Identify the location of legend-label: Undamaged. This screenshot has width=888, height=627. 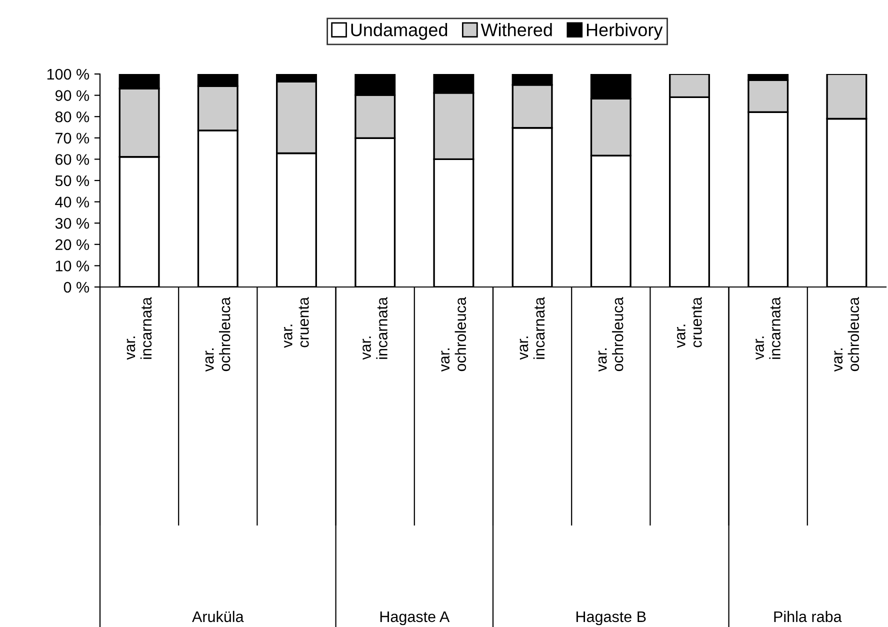
(399, 31).